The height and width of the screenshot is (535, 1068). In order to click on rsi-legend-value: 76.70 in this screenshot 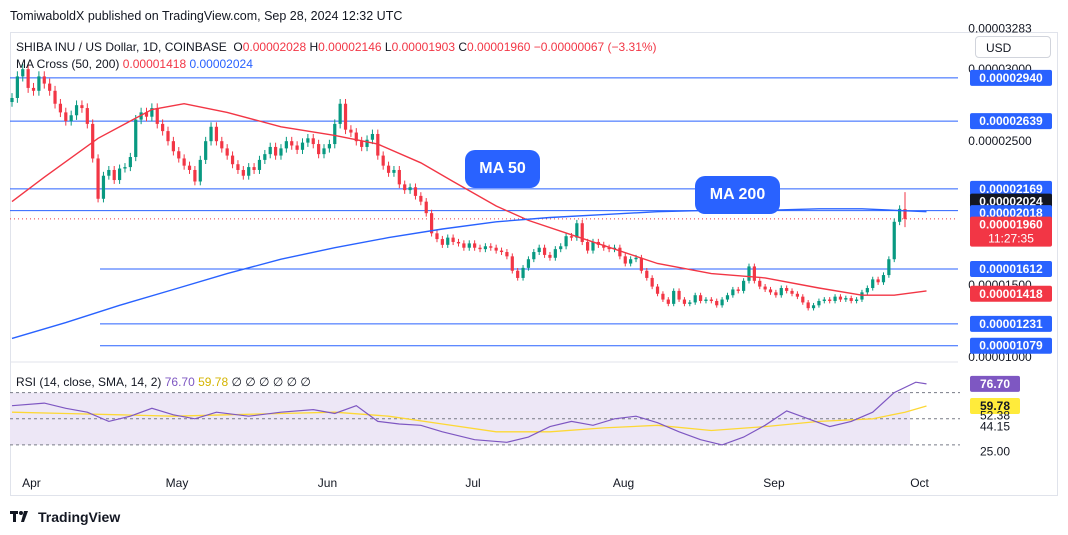, I will do `click(179, 382)`.